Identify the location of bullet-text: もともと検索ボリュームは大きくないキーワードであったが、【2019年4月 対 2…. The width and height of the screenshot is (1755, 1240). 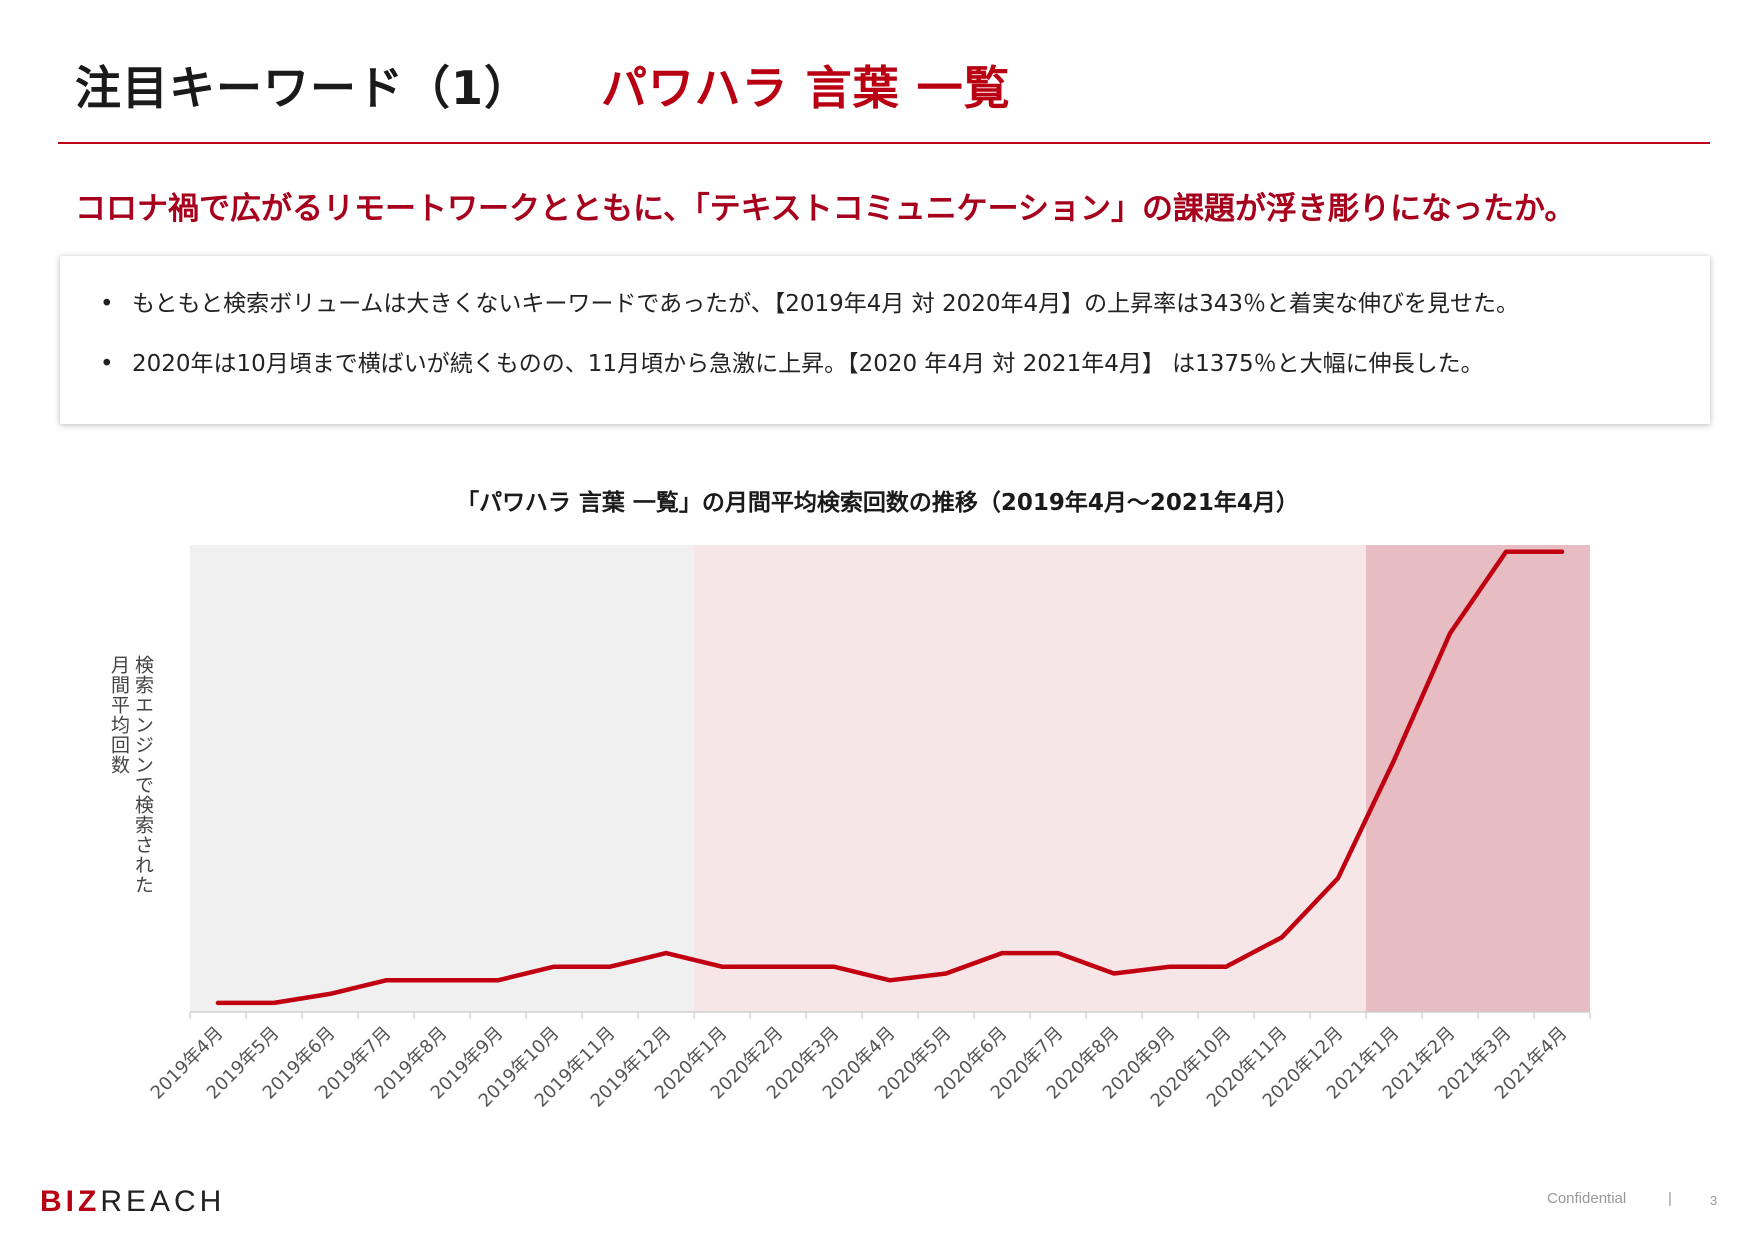
(826, 304).